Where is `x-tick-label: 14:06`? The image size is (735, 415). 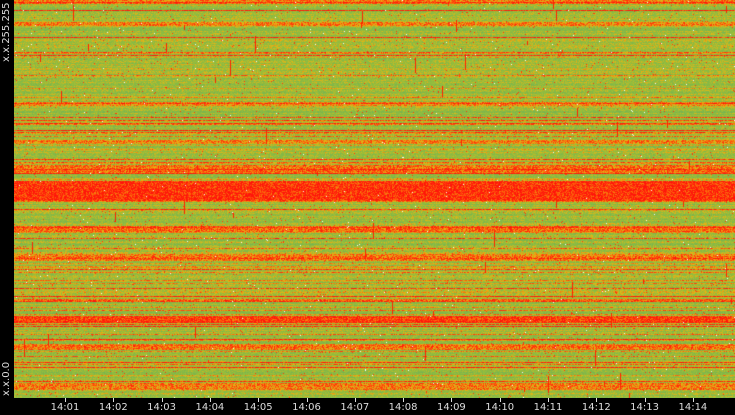 x-tick-label: 14:06 is located at coordinates (306, 407).